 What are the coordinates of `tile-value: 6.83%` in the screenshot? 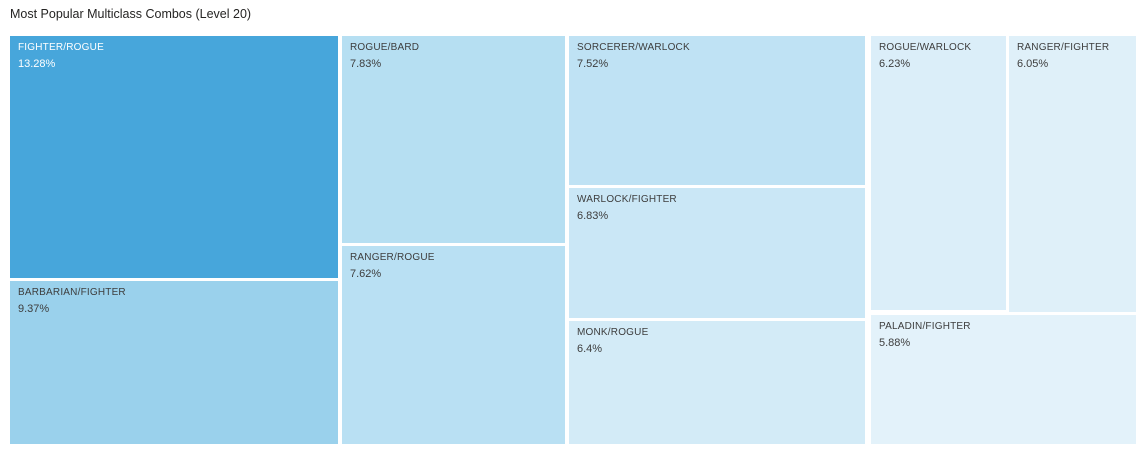 It's located at (593, 216).